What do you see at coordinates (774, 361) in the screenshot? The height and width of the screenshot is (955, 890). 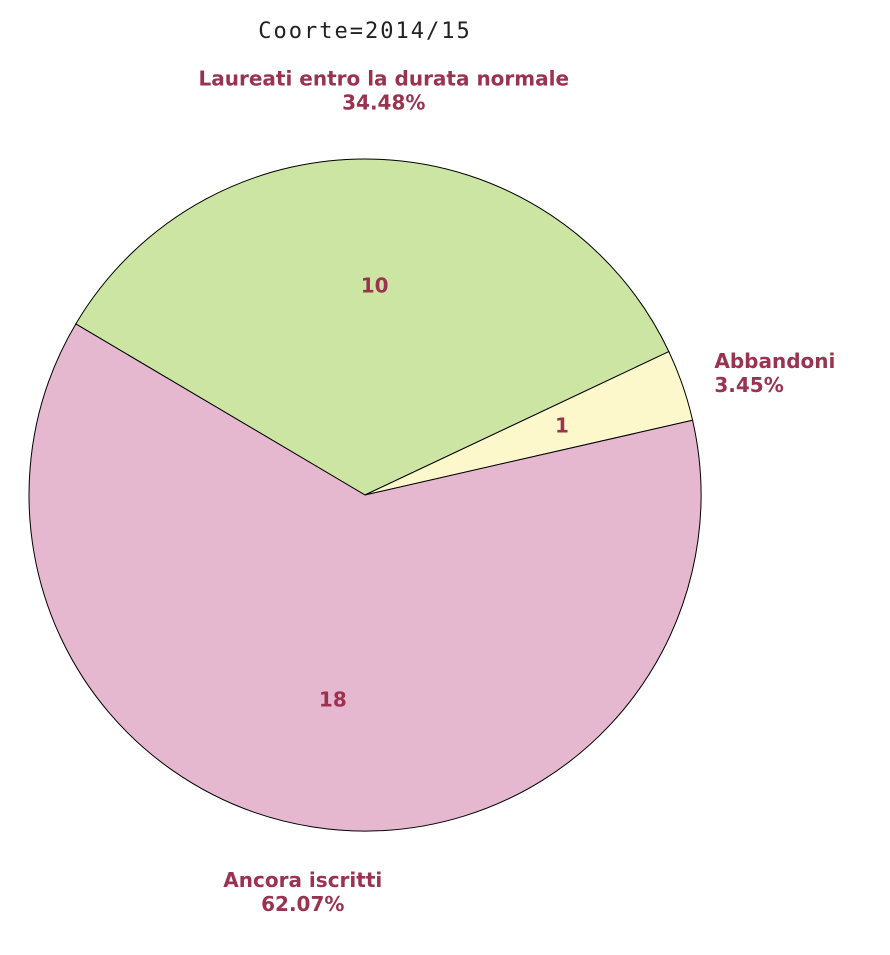 I see `category-label: Abbandoni` at bounding box center [774, 361].